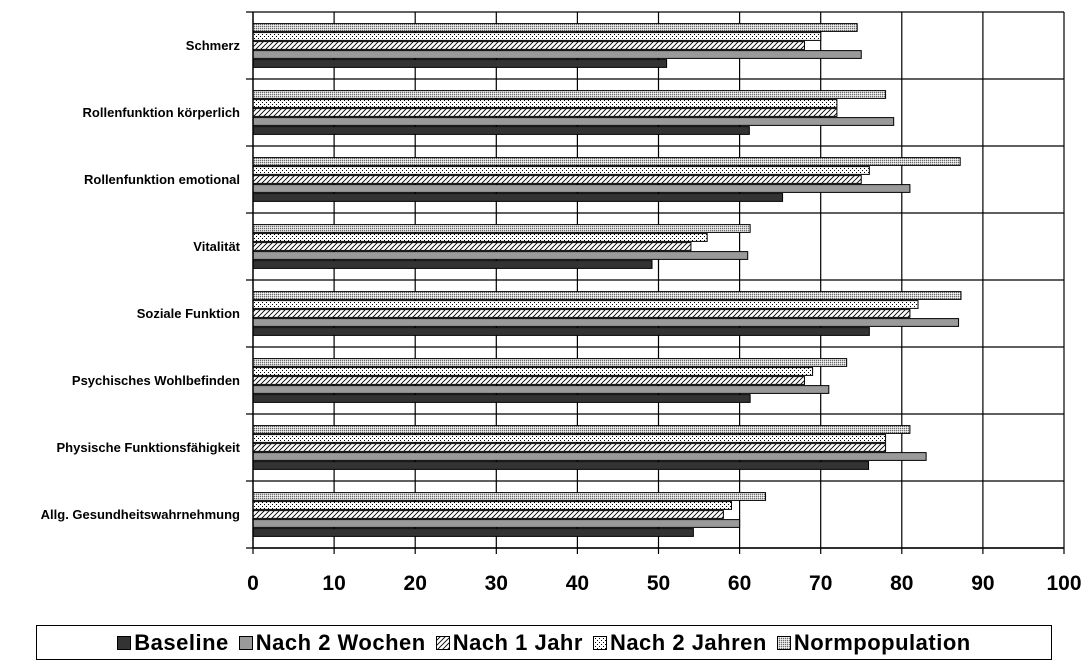 Image resolution: width=1090 pixels, height=666 pixels. I want to click on x-tick-label: 80, so click(901, 583).